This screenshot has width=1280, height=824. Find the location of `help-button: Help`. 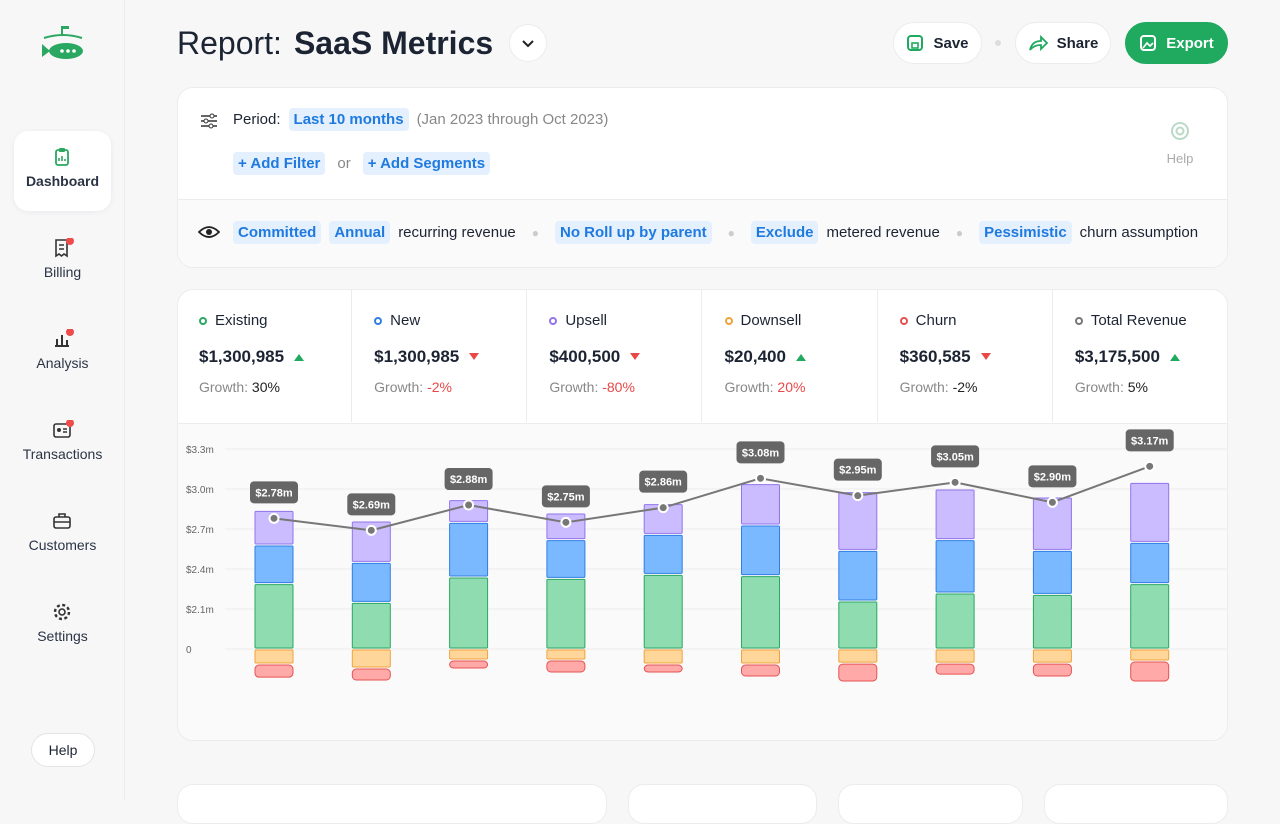

help-button: Help is located at coordinates (63, 750).